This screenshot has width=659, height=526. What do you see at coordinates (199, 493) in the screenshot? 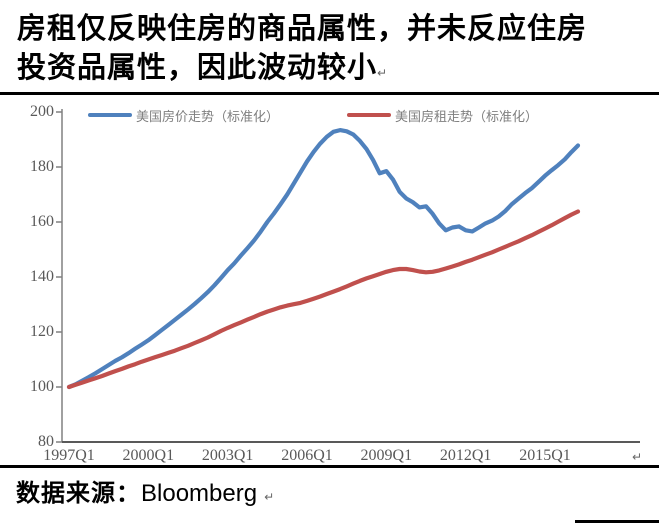
I see `source-value: Bloomberg` at bounding box center [199, 493].